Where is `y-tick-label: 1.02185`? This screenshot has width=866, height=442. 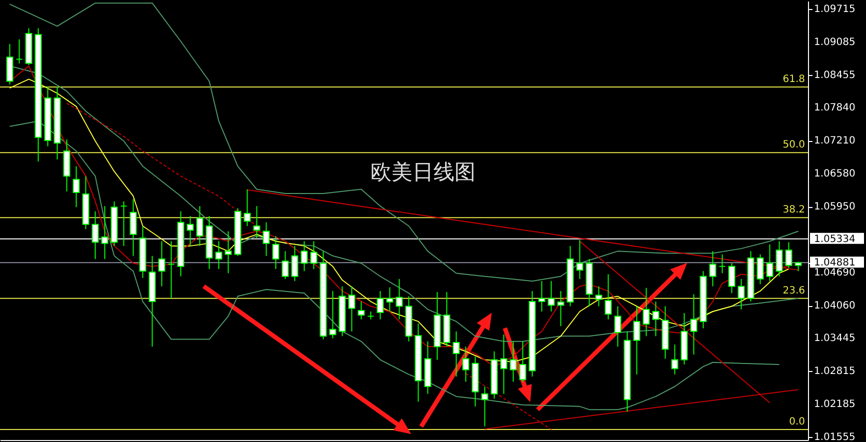
y-tick-label: 1.02185 is located at coordinates (835, 404).